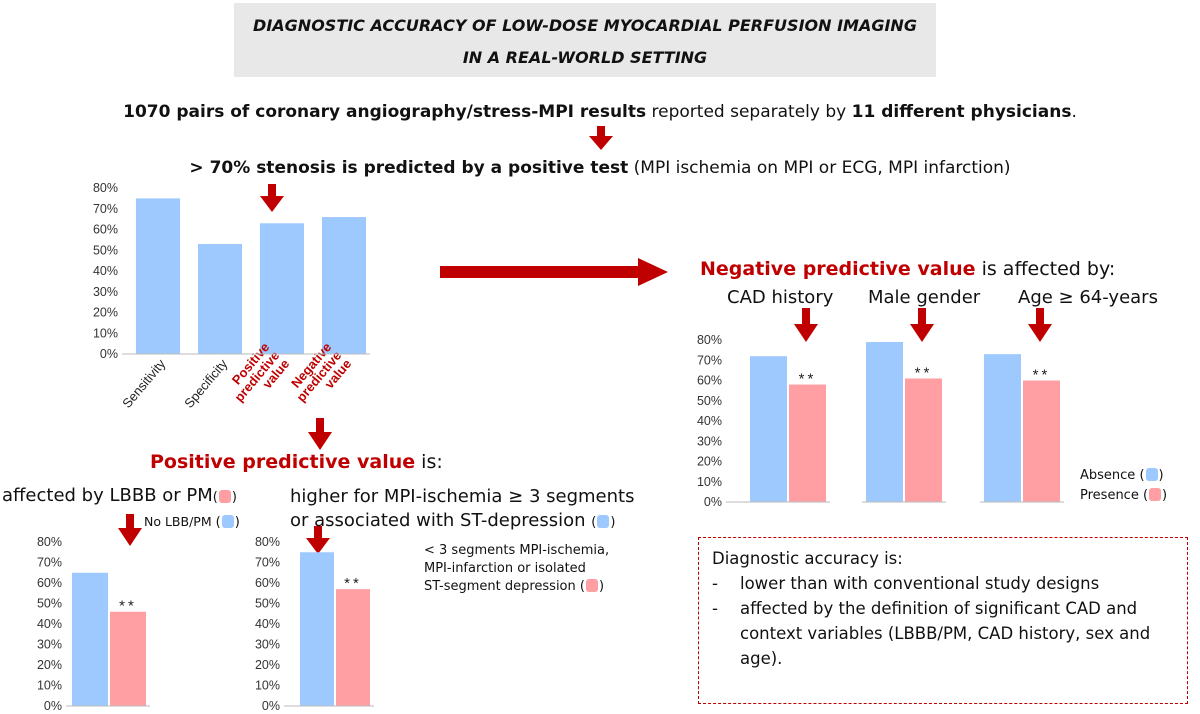 The width and height of the screenshot is (1200, 714). What do you see at coordinates (227, 521) in the screenshot?
I see `no-lbbb-swatch` at bounding box center [227, 521].